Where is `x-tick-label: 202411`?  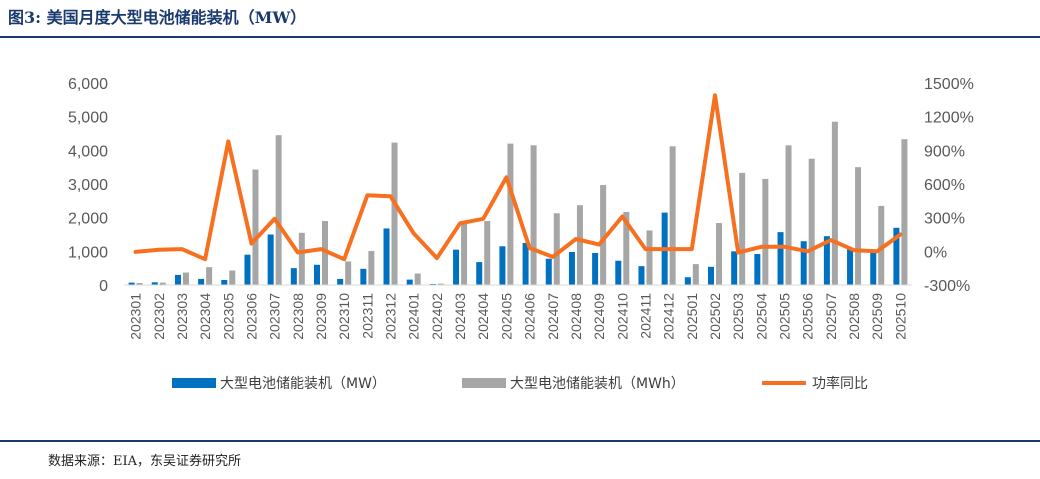 x-tick-label: 202411 is located at coordinates (645, 316).